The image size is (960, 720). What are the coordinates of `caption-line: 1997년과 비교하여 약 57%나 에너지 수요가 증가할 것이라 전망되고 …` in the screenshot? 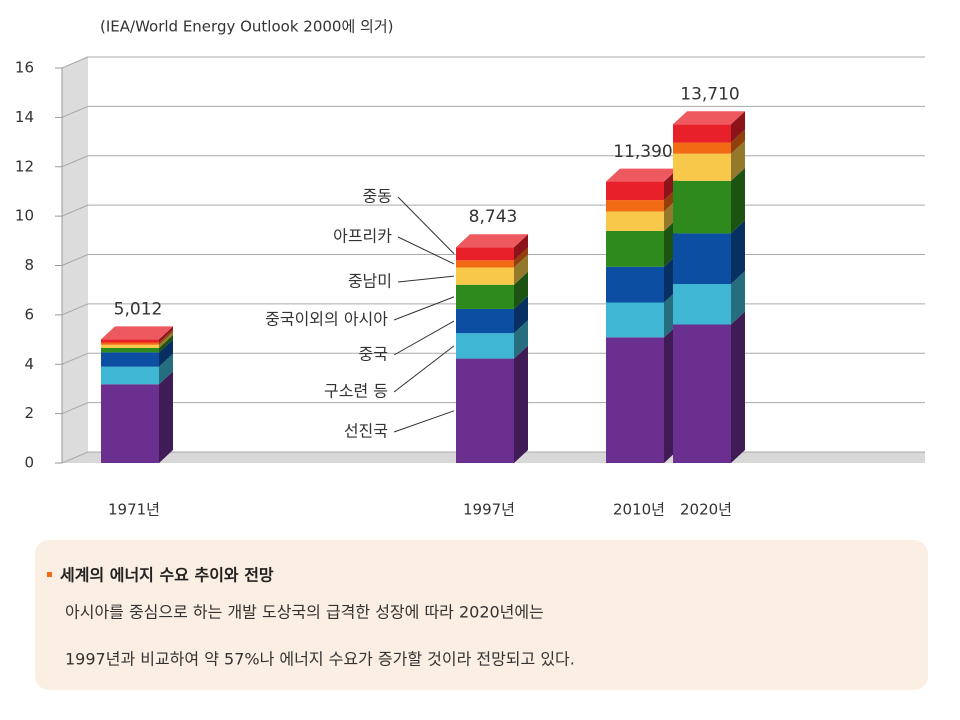 It's located at (320, 659).